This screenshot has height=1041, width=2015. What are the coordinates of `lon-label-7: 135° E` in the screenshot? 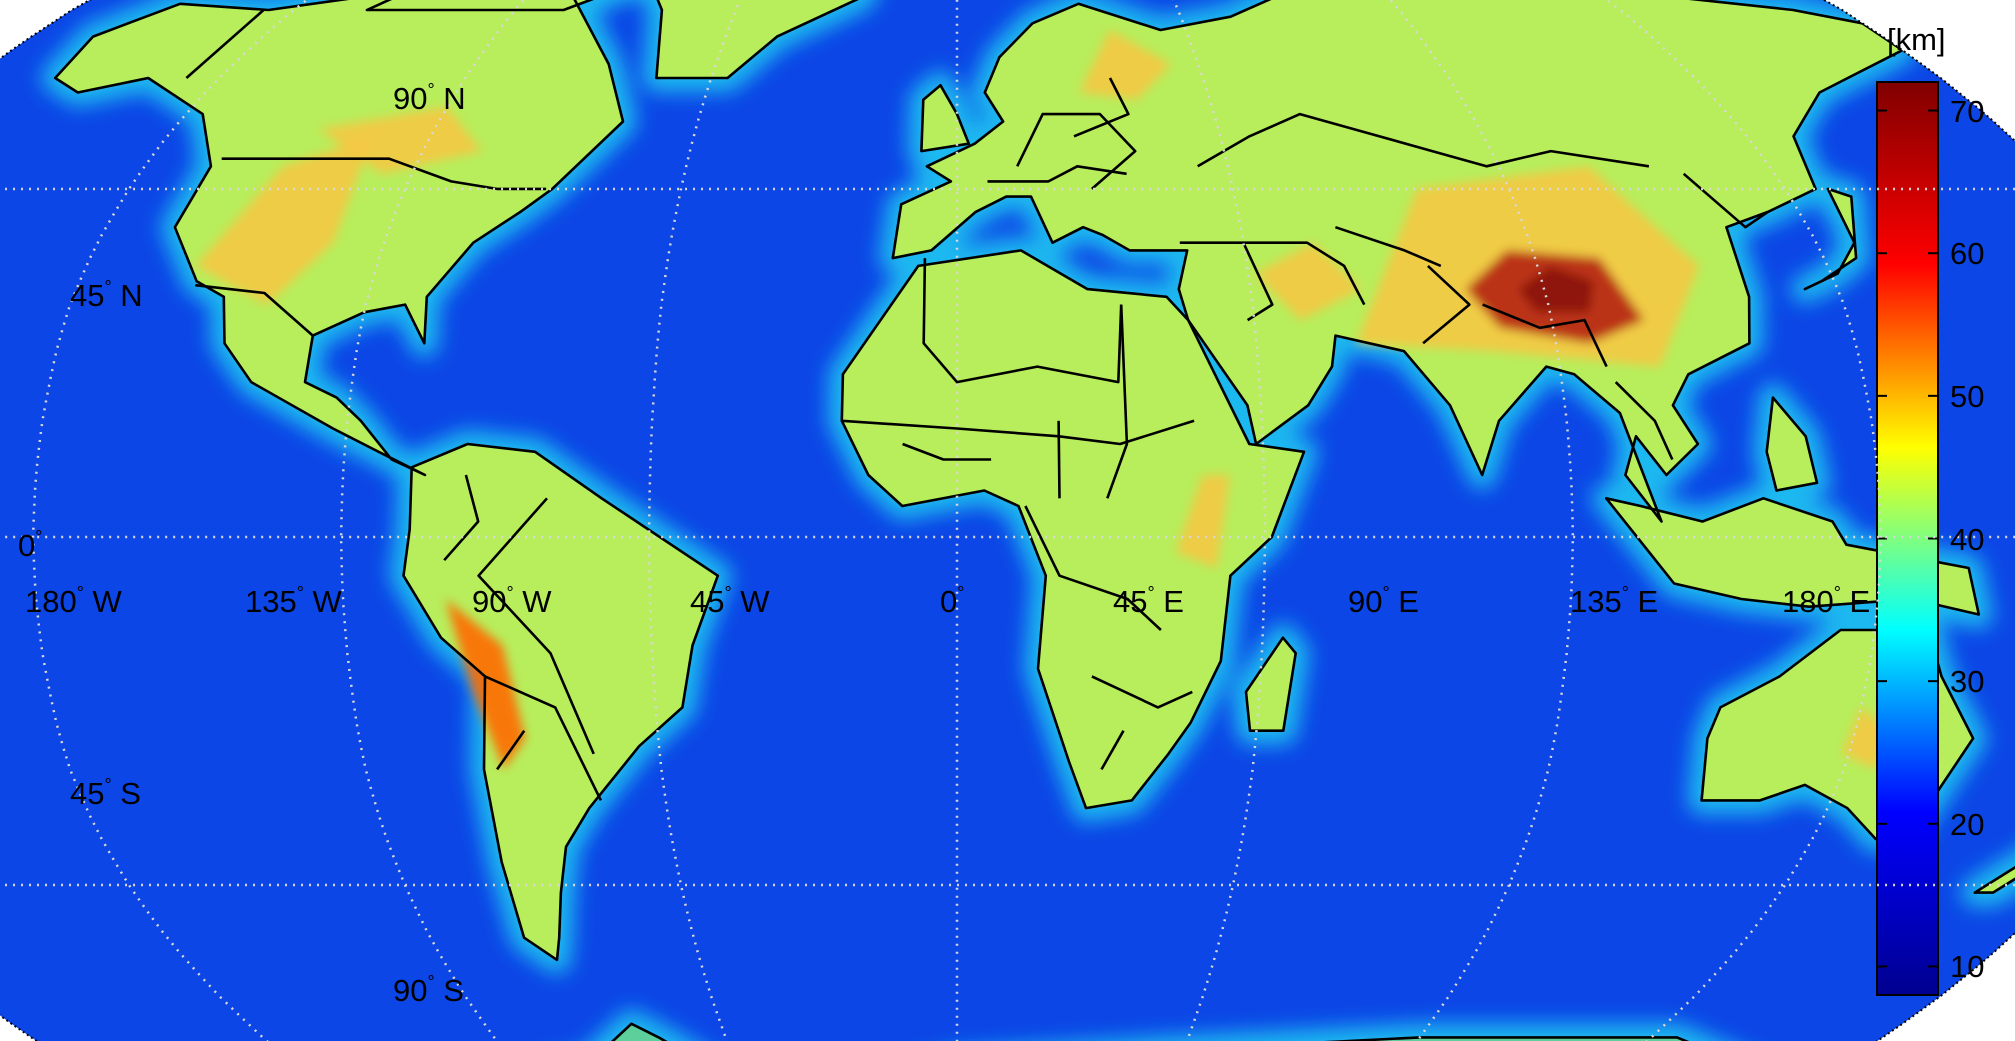 It's located at (1614, 601).